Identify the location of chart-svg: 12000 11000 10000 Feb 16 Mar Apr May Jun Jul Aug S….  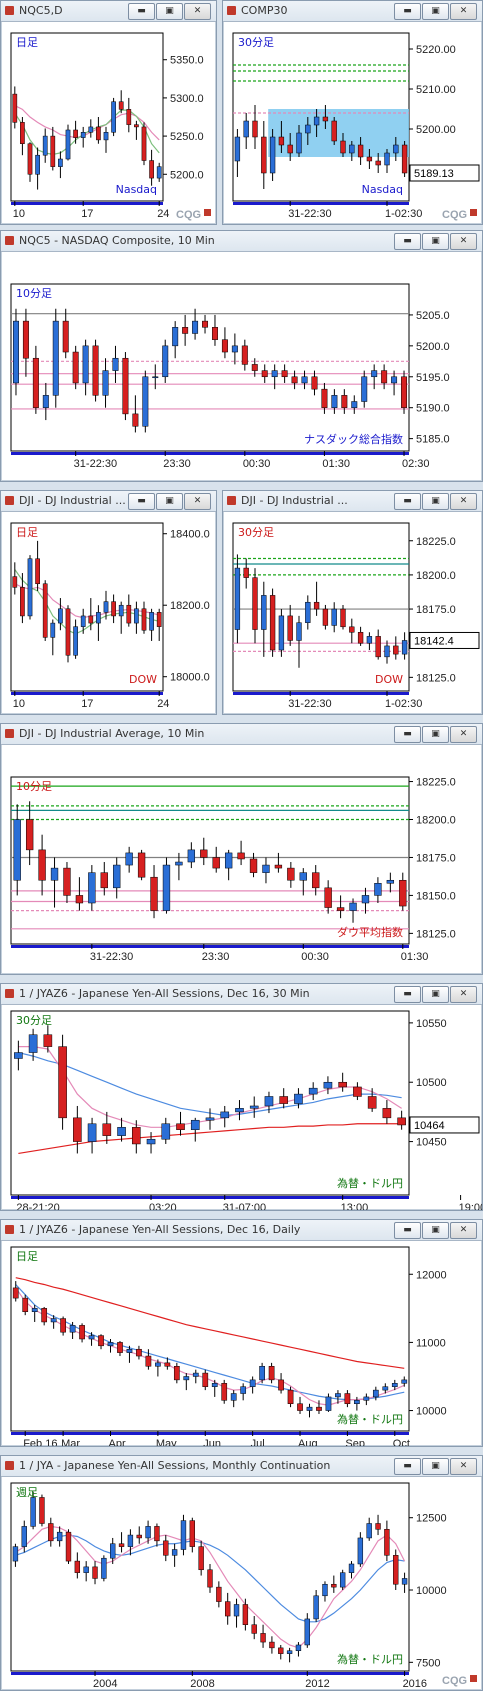
(228, 1346).